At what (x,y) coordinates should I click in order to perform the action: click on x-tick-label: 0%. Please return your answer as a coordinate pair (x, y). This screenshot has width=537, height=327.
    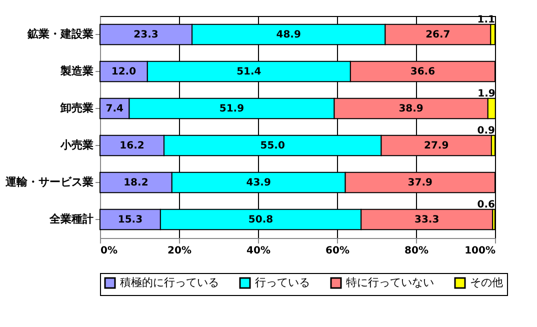
    Looking at the image, I should click on (109, 251).